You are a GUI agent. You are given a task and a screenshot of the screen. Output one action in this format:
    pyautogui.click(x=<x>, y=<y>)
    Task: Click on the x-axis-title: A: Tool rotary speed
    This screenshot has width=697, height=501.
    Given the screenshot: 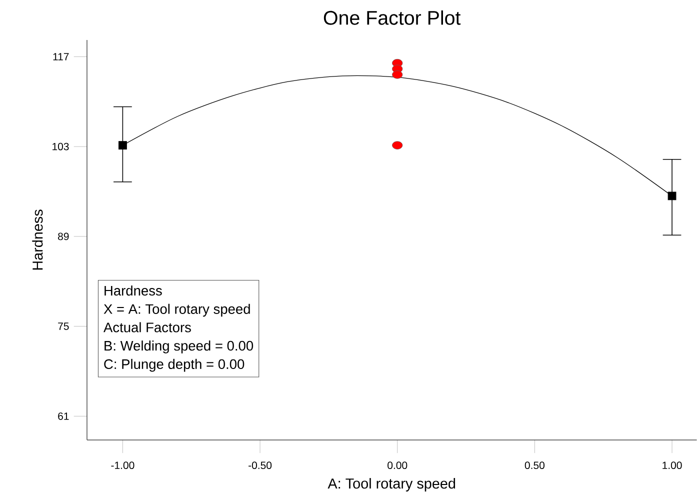 What is the action you would take?
    pyautogui.click(x=392, y=485)
    